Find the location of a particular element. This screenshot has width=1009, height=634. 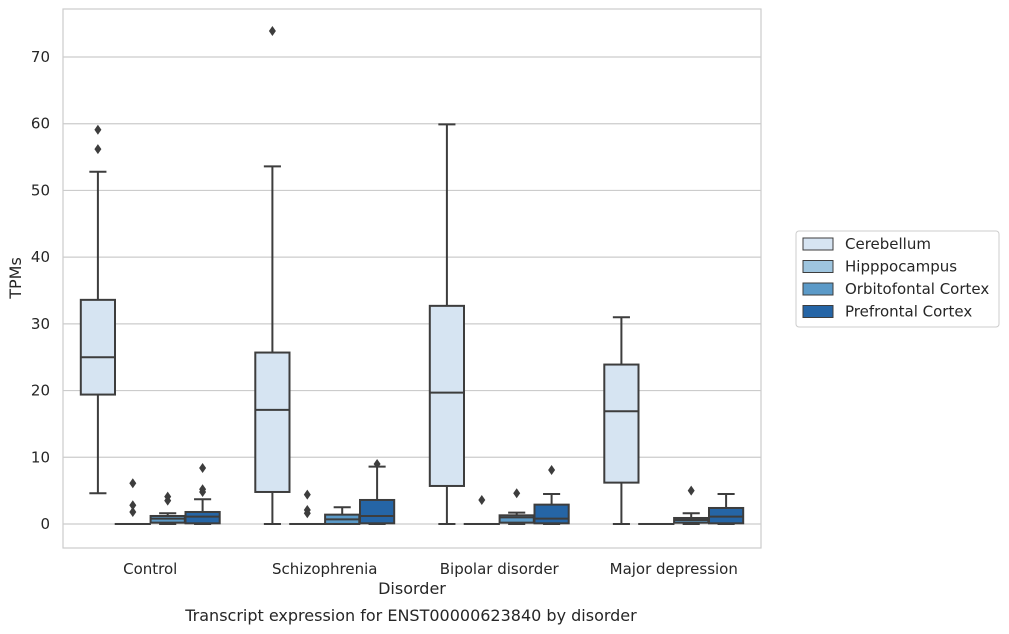

y-tick-label: 20 is located at coordinates (40, 391).